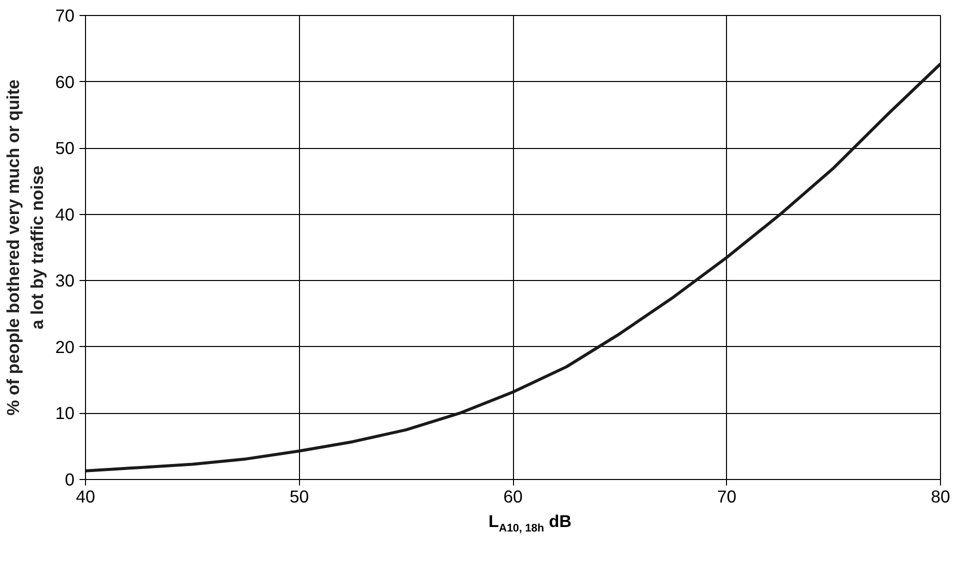 The height and width of the screenshot is (567, 964). What do you see at coordinates (513, 496) in the screenshot?
I see `x-tick-label: 60` at bounding box center [513, 496].